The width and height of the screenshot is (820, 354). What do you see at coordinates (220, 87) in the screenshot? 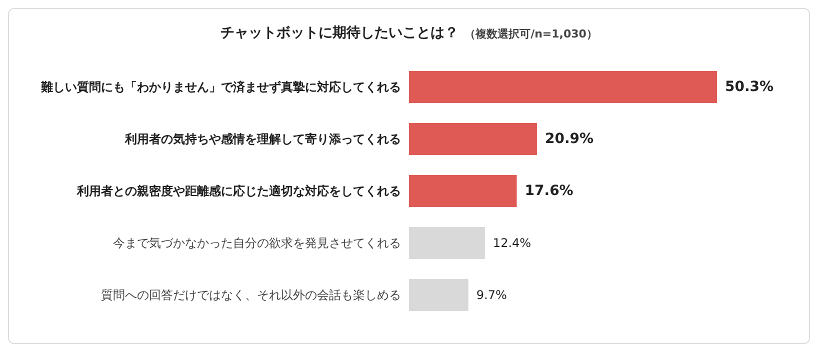
I see `y-tick-label: 難しい質問にも「わかりません」で済ませず真摯に対応してくれる` at bounding box center [220, 87].